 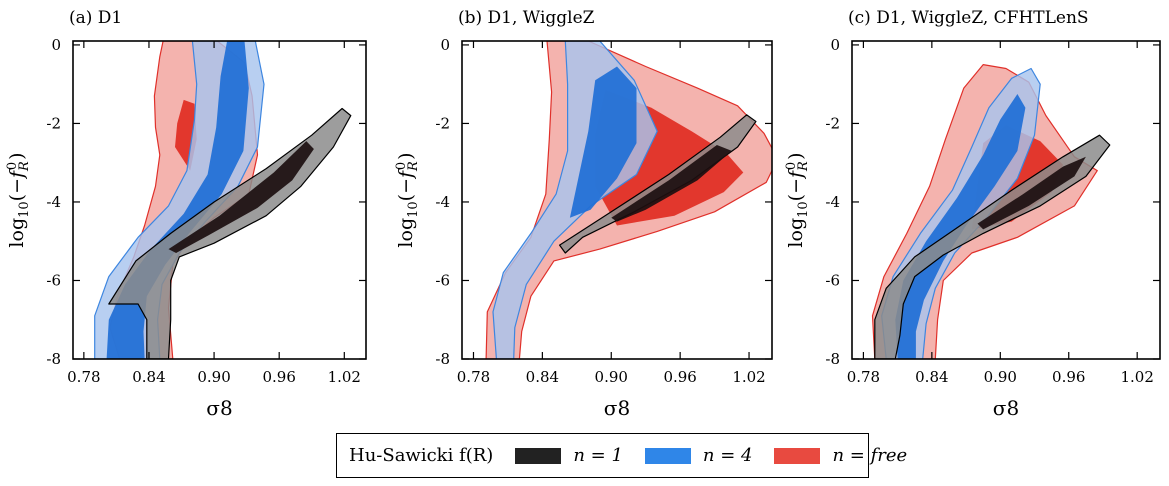 What do you see at coordinates (797, 455) in the screenshot?
I see `legend-swatch-nfree` at bounding box center [797, 455].